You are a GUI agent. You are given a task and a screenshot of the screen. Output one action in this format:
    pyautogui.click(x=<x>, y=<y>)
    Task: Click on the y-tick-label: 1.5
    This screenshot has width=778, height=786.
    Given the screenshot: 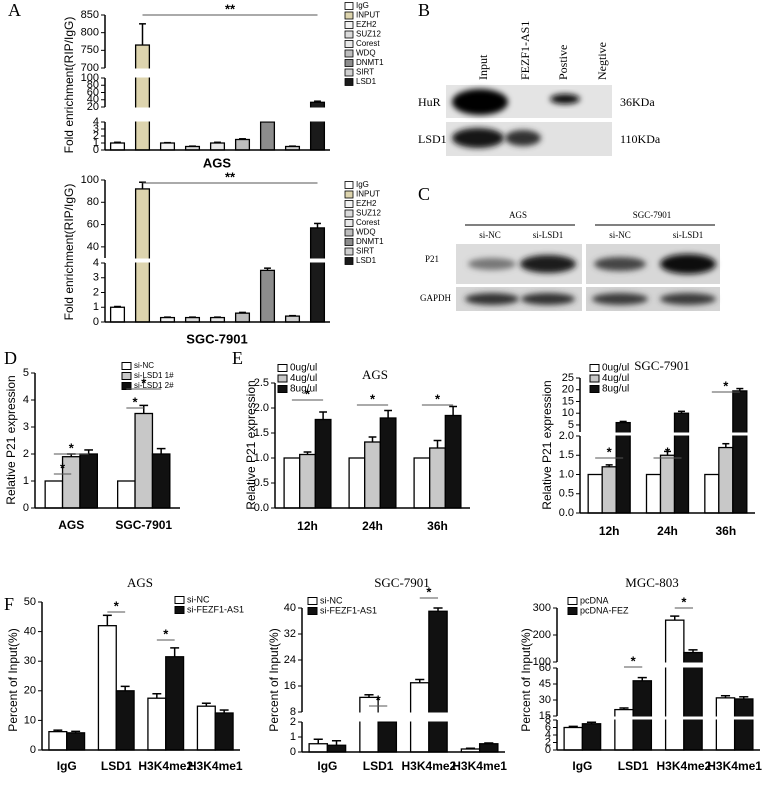 What is the action you would take?
    pyautogui.click(x=261, y=433)
    